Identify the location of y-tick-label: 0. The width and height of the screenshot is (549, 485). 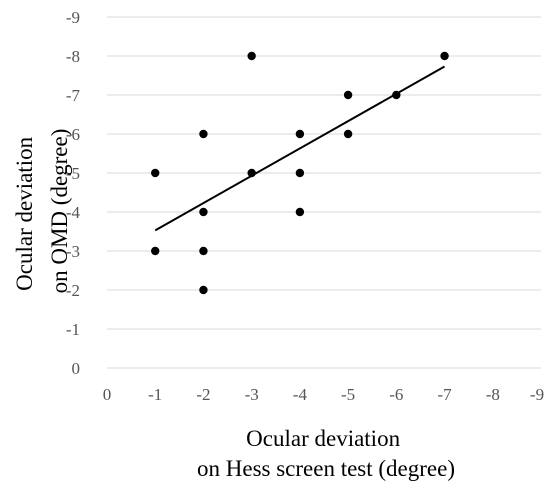
(76, 368).